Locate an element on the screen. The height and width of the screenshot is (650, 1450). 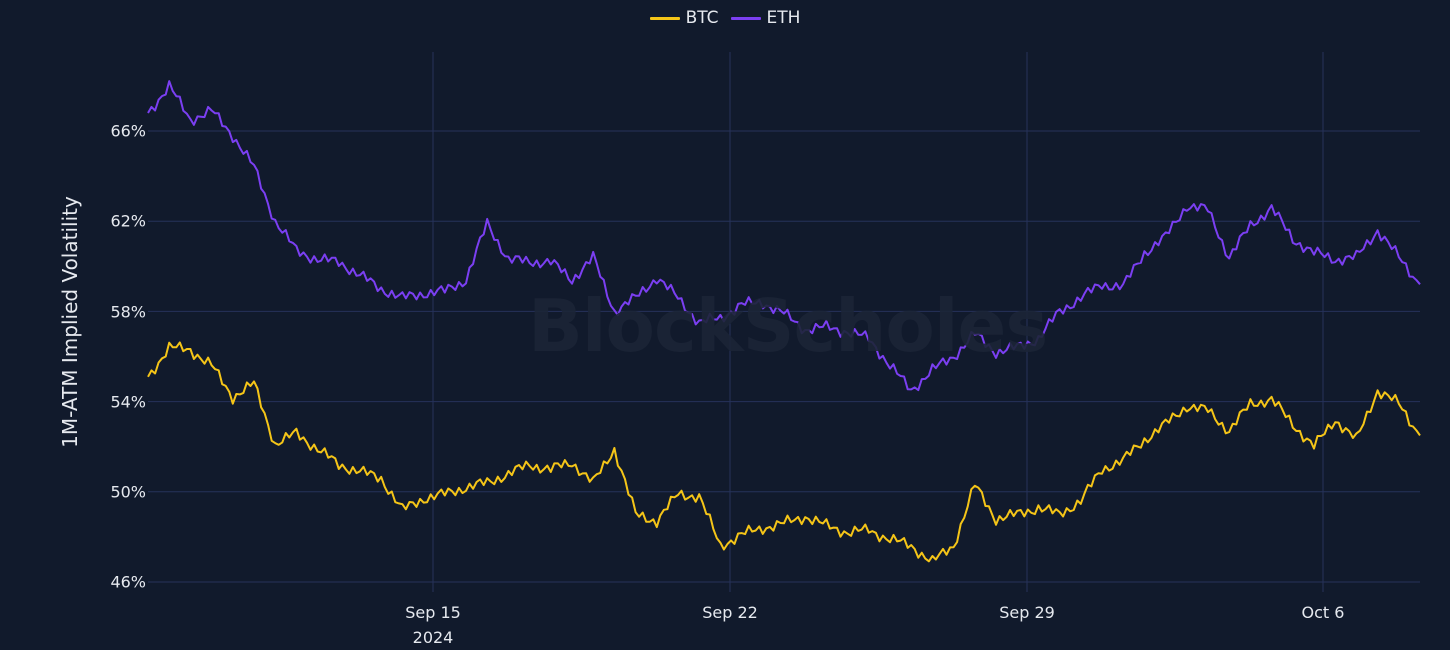
y-tick-54: 54% is located at coordinates (128, 402).